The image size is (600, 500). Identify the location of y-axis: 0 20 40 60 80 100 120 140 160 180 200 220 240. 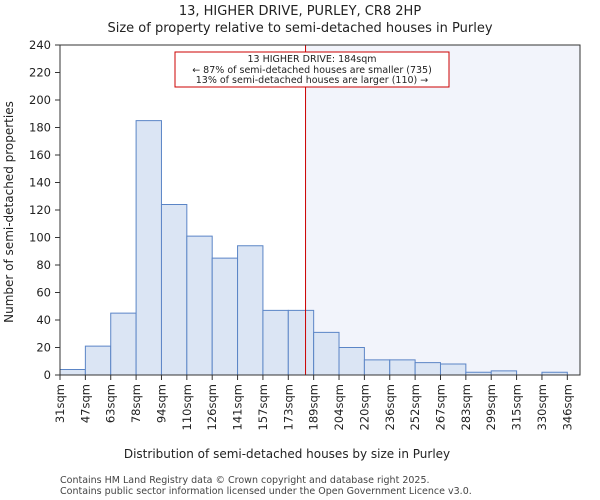
(44, 210).